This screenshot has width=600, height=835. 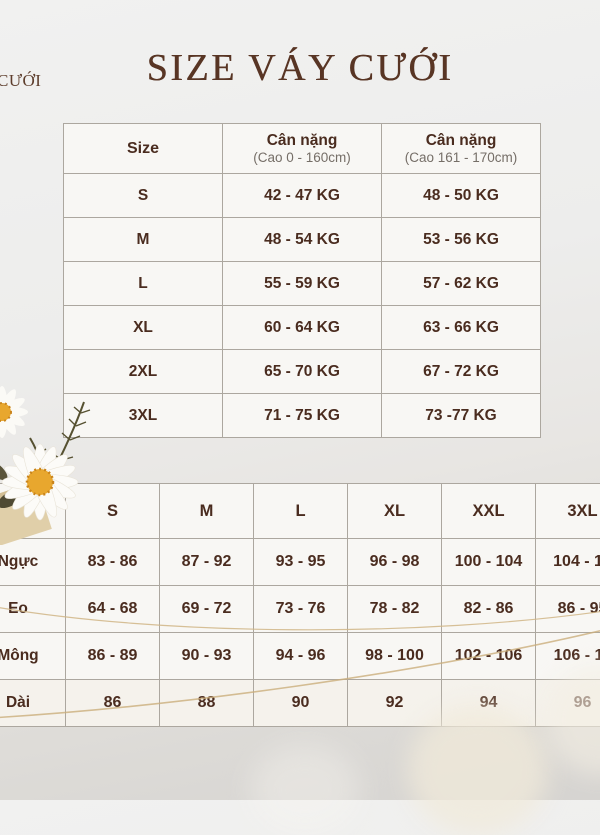 I want to click on measurement-cell: 69 - 72, so click(x=207, y=609).